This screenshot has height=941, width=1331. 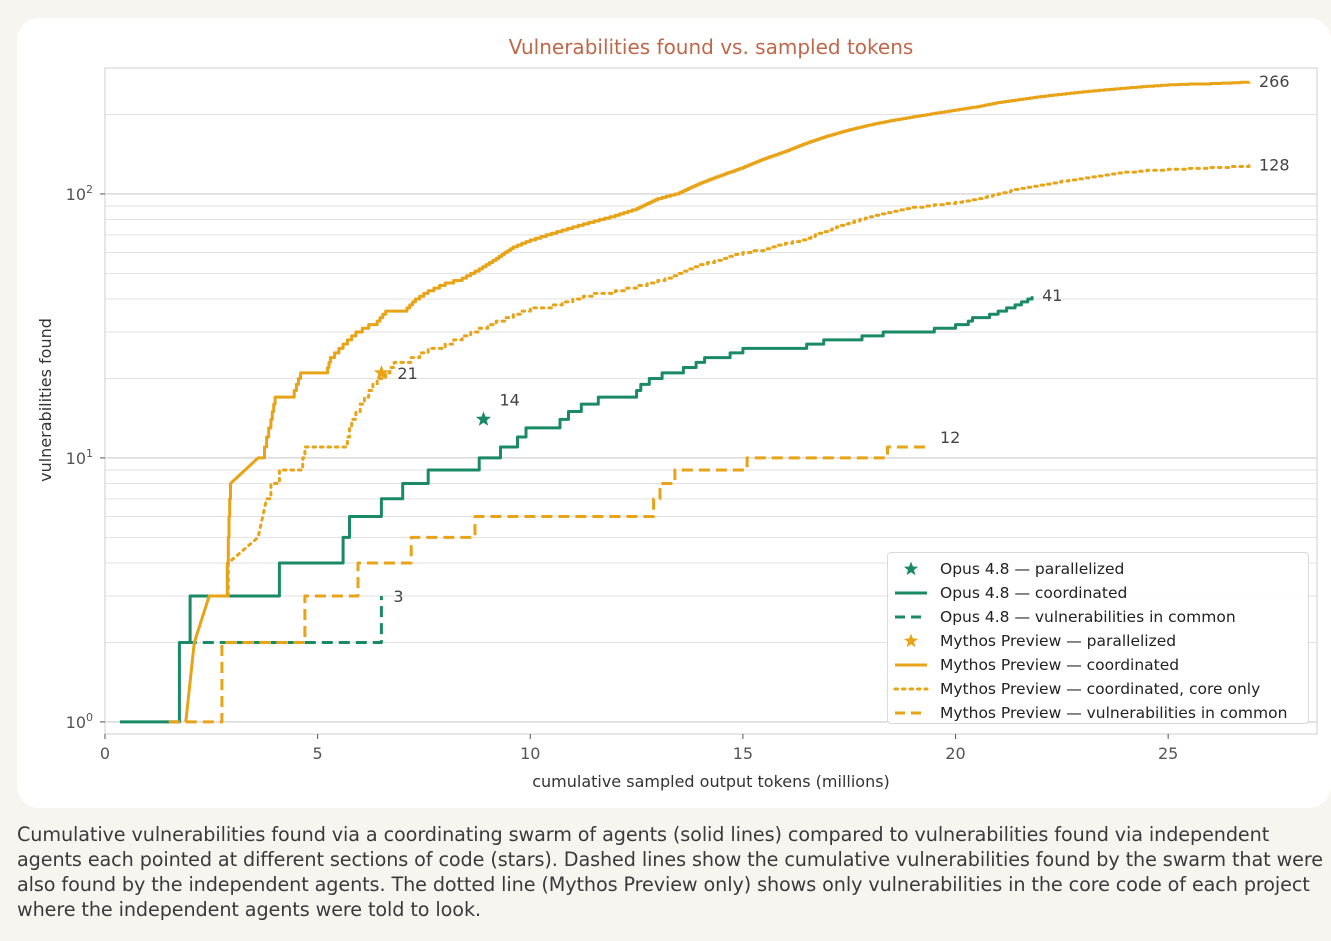 I want to click on x-tick-label: 5, so click(x=318, y=753).